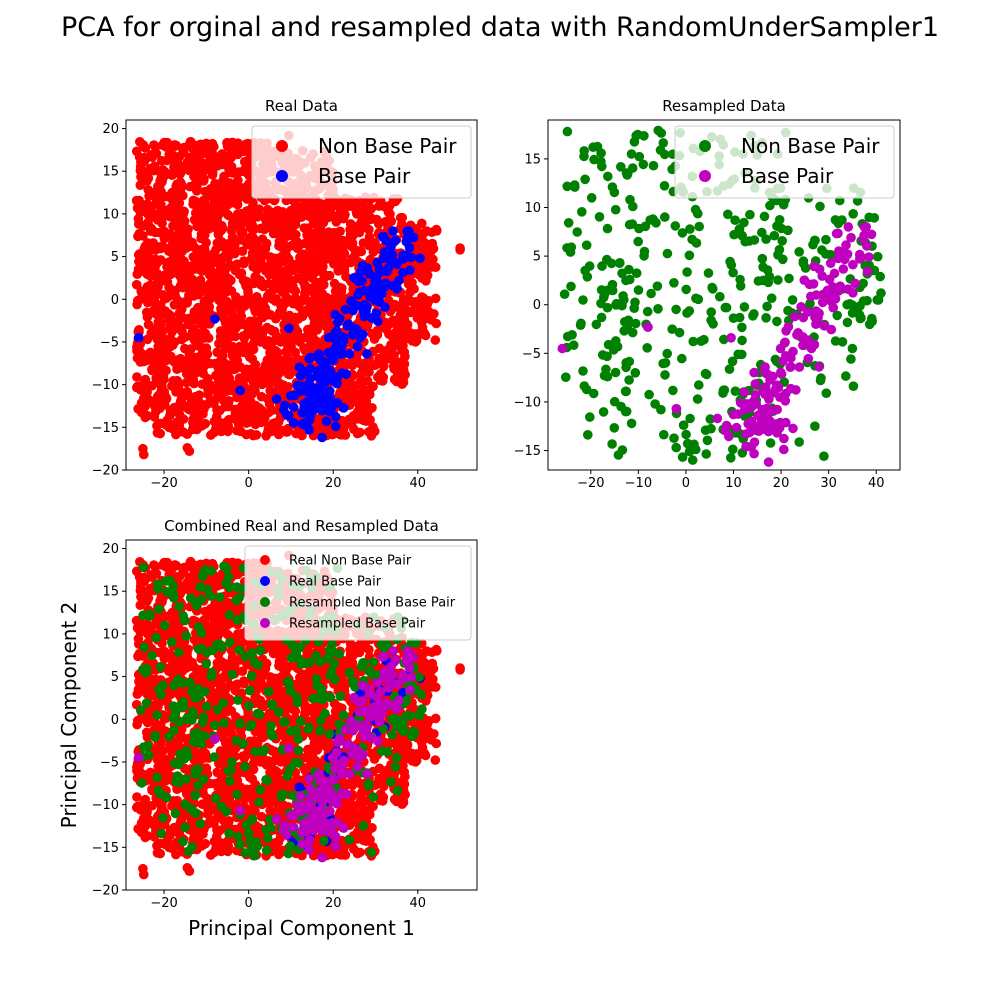  Describe the element at coordinates (282, 176) in the screenshot. I see `legend-marker` at that location.